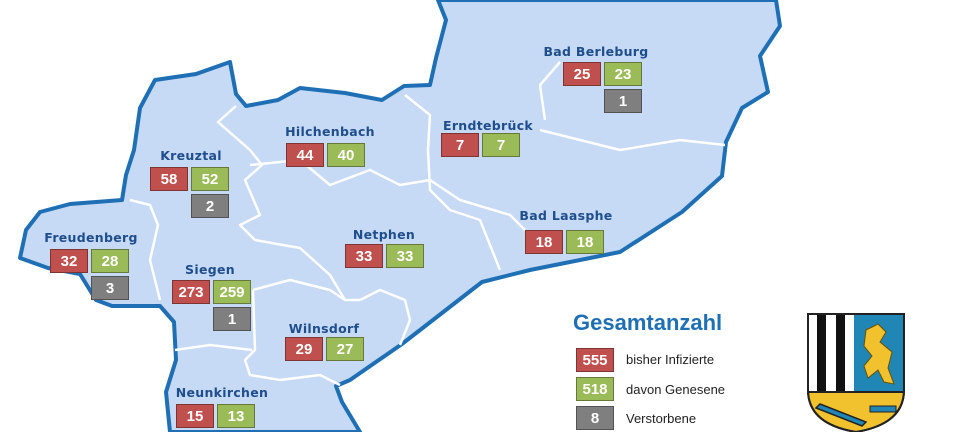 The height and width of the screenshot is (432, 960). Describe the element at coordinates (501, 145) in the screenshot. I see `recovered-count: 7` at that location.